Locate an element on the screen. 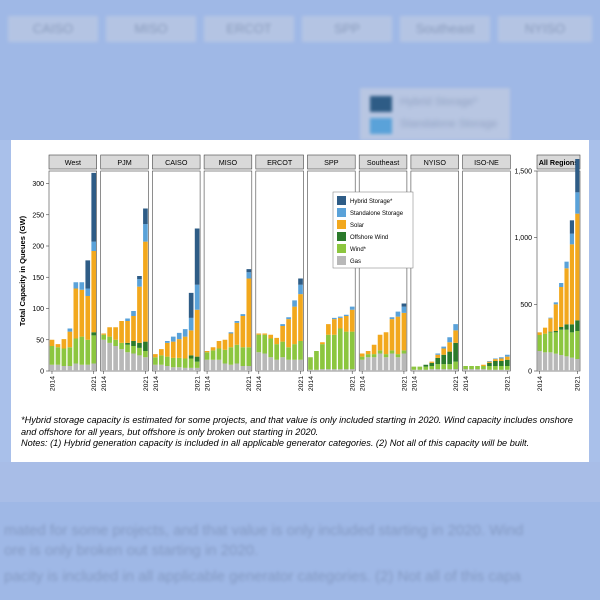 The width and height of the screenshot is (600, 600). facet-label: Southeast is located at coordinates (383, 162).